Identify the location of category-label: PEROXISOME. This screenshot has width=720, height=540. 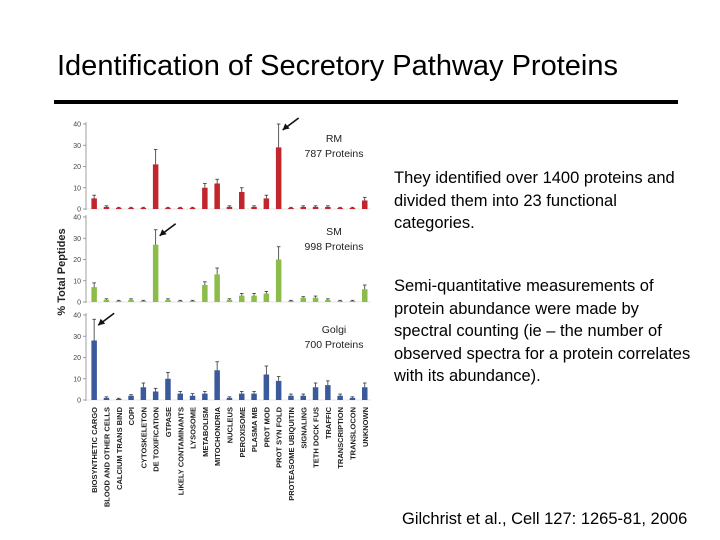
(242, 432).